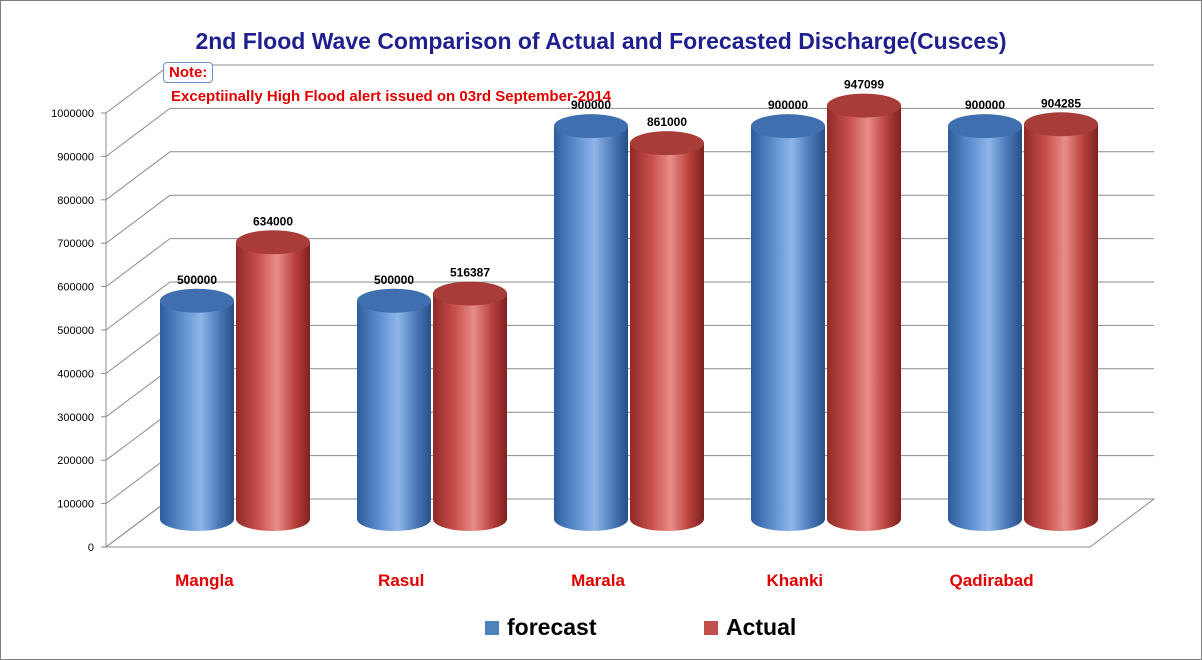 The height and width of the screenshot is (660, 1202). What do you see at coordinates (75, 374) in the screenshot?
I see `y-tick-label: 400000` at bounding box center [75, 374].